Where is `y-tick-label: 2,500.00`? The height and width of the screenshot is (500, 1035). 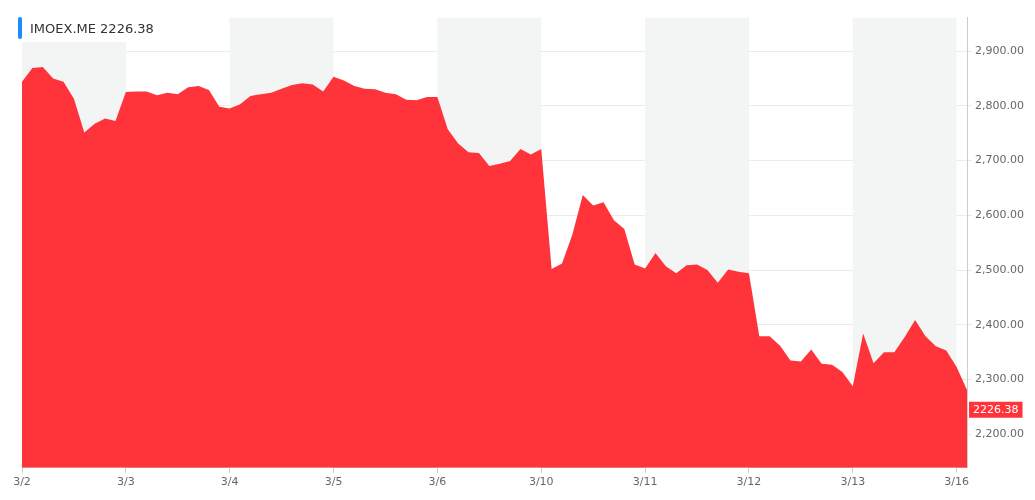 y-tick-label: 2,500.00 is located at coordinates (999, 269).